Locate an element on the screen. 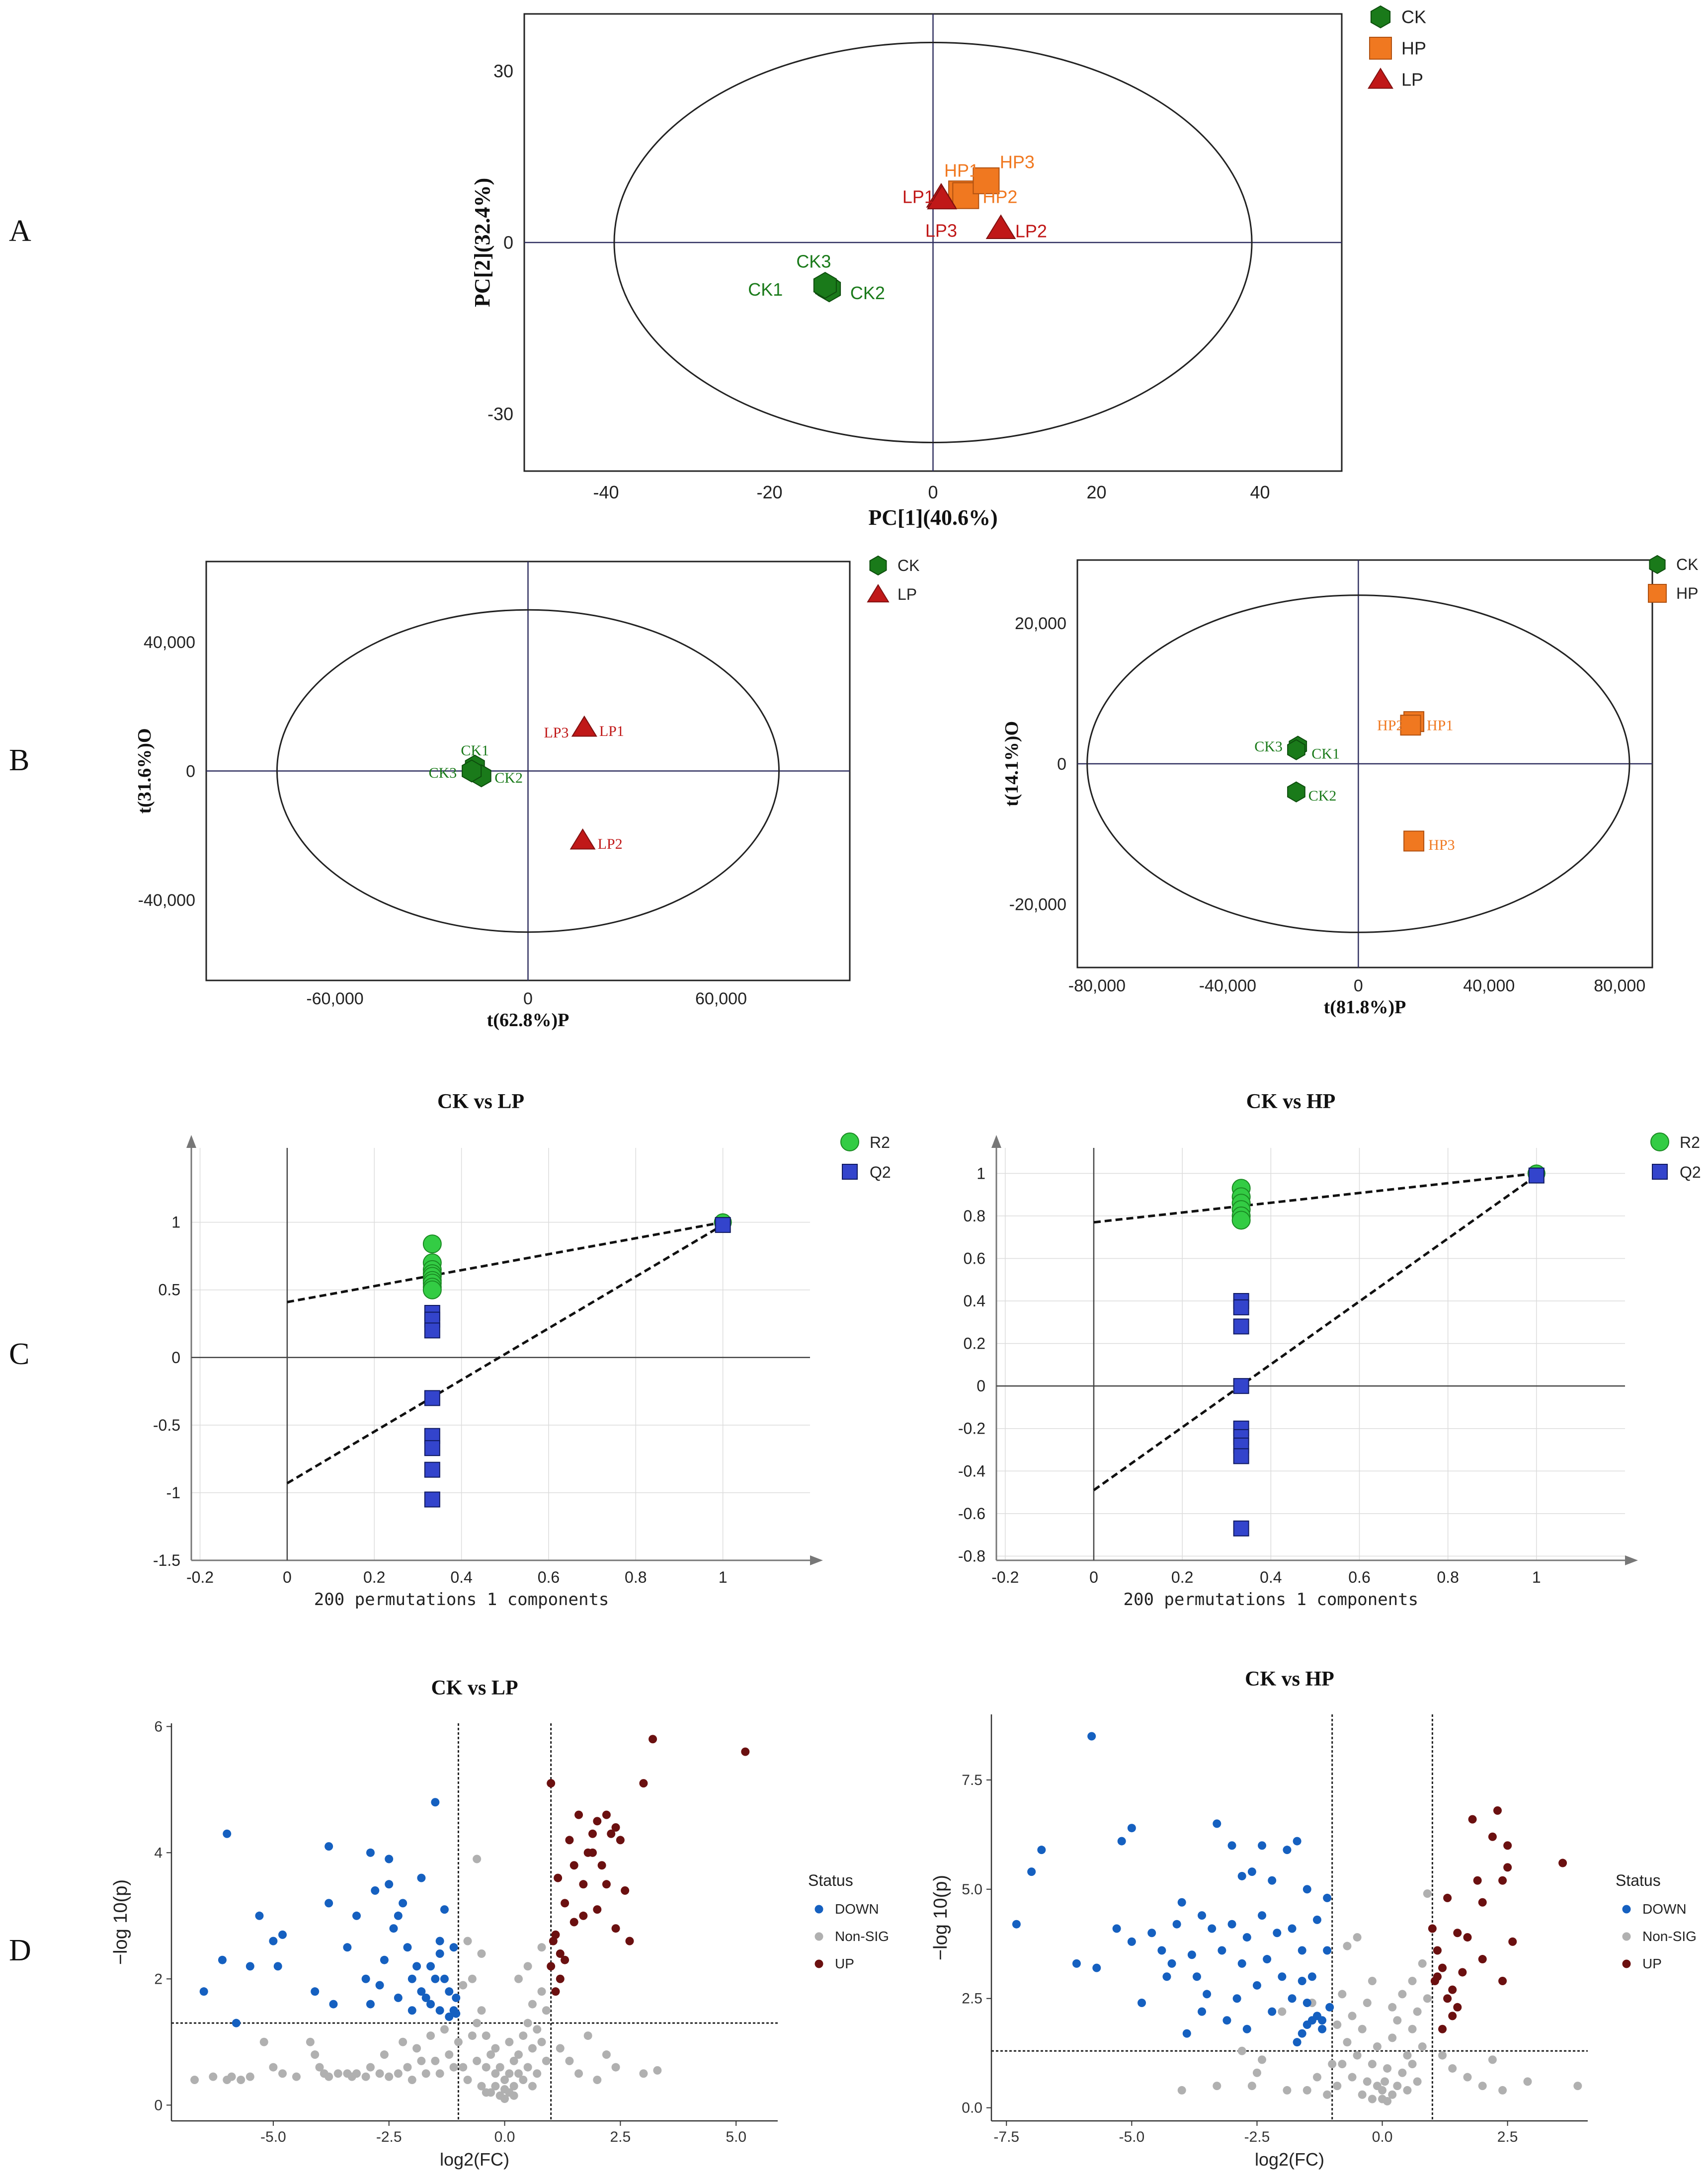  point-label-ck1: CK1 is located at coordinates (765, 289).